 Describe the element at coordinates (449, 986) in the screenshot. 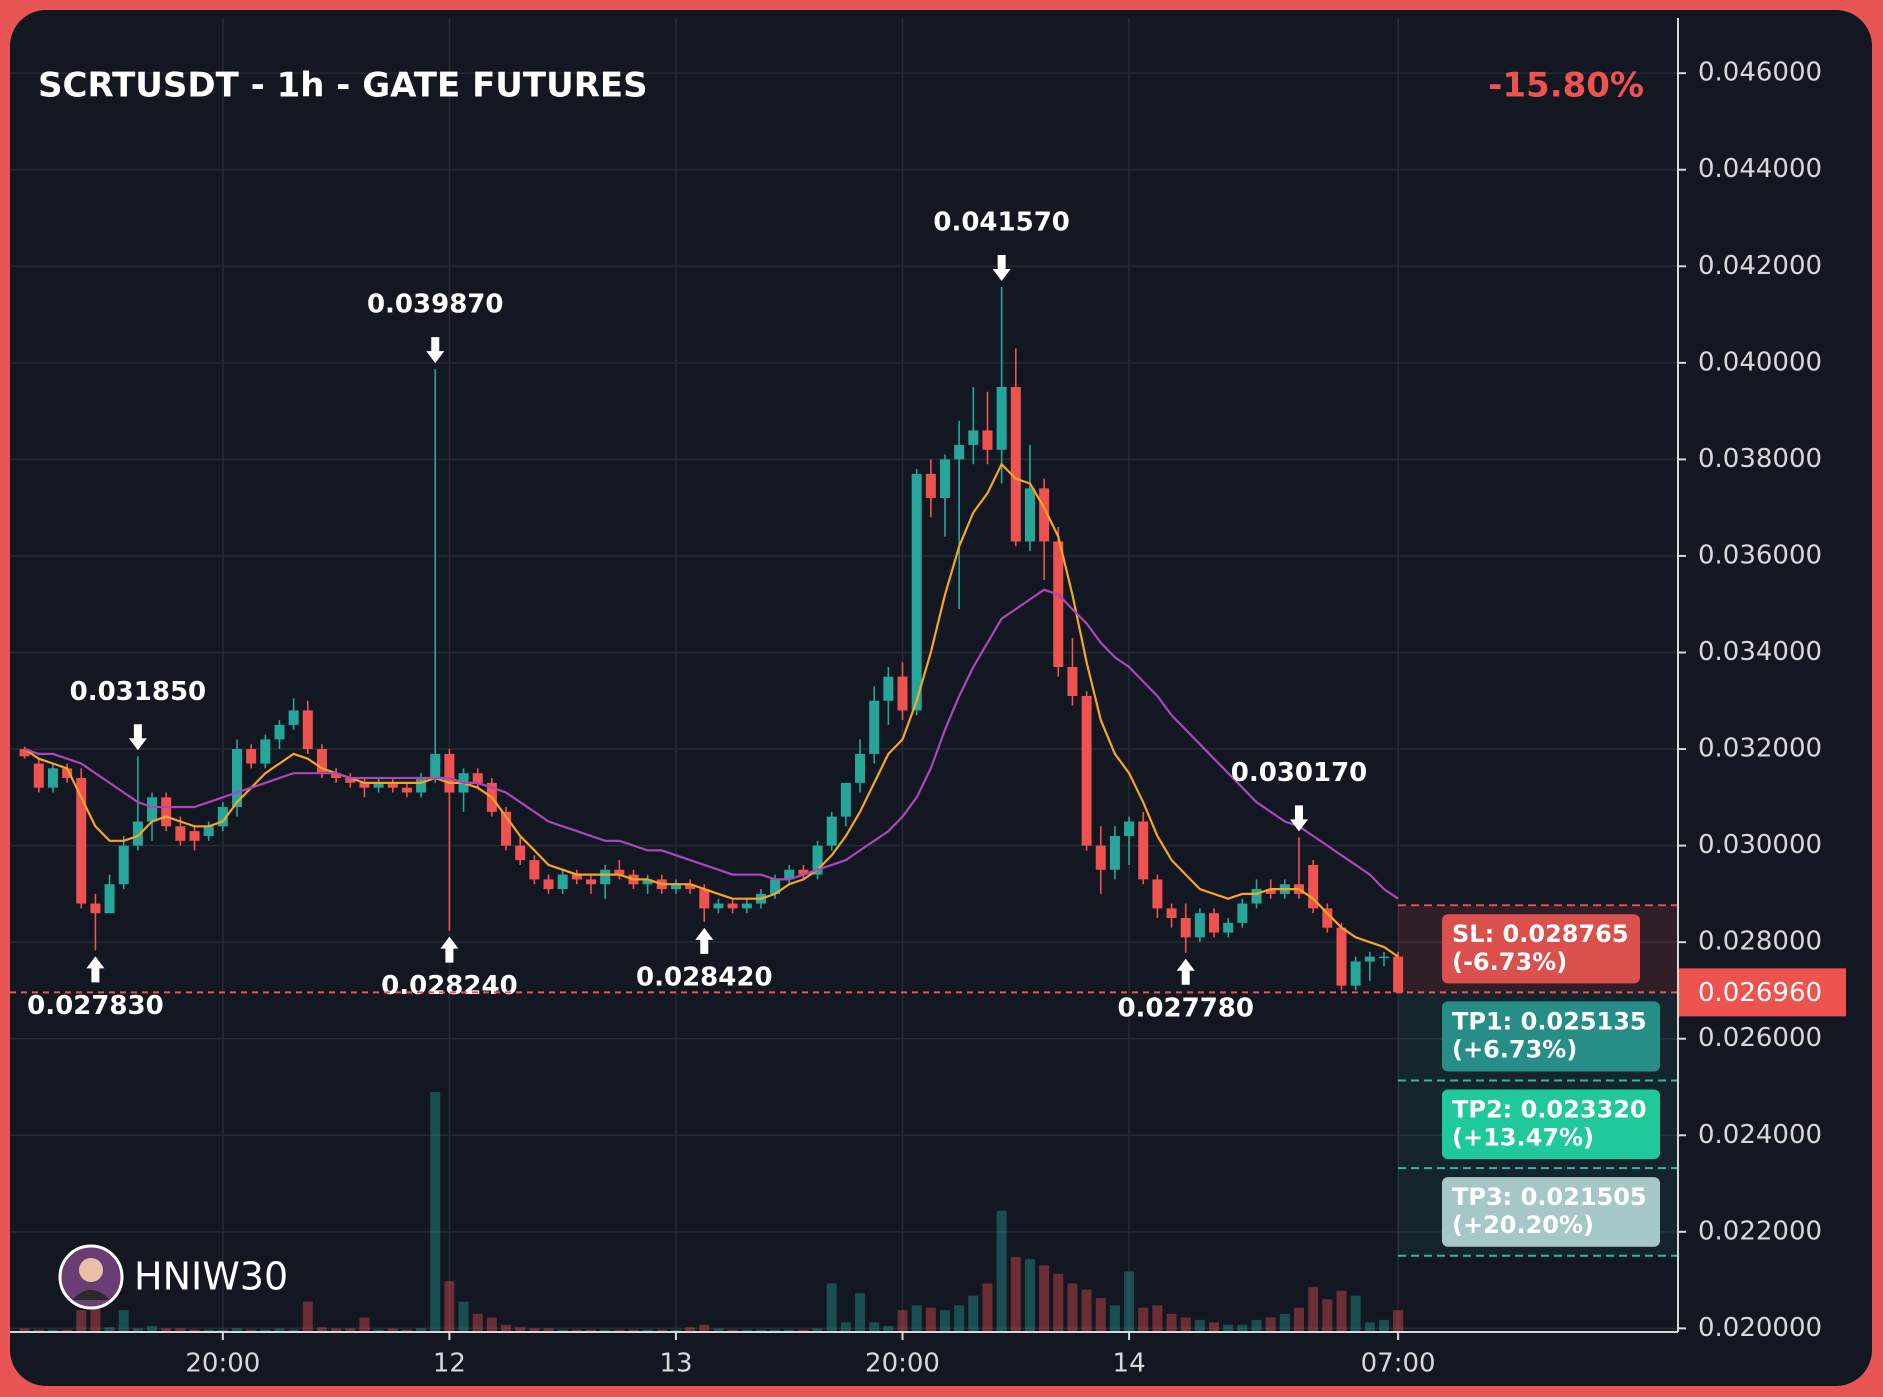

I see `annotation-label: 0.028240` at that location.